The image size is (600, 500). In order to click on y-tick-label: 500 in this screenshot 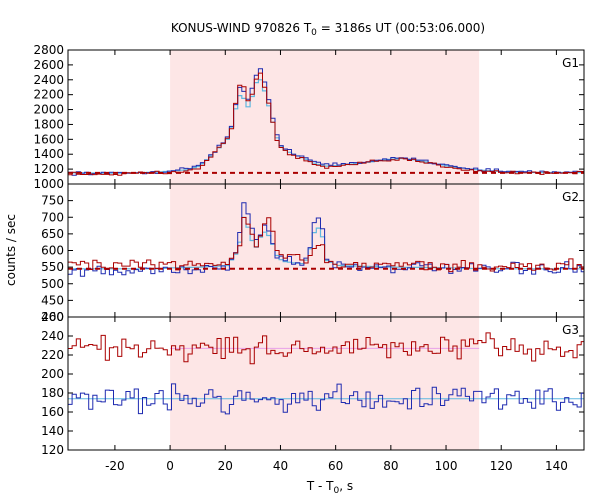, I will do `click(52, 284)`.